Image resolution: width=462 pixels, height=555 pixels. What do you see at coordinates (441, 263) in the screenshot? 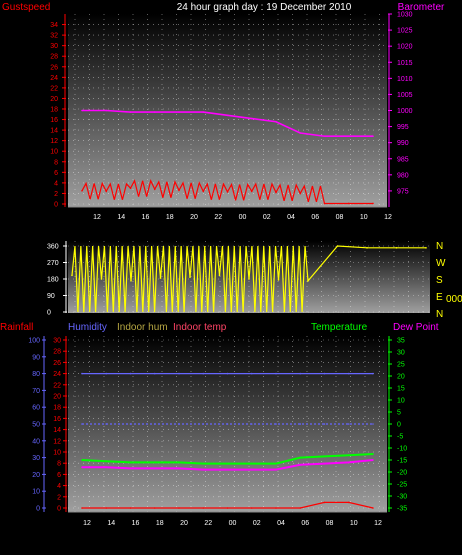
I see `compass-label: W` at bounding box center [441, 263].